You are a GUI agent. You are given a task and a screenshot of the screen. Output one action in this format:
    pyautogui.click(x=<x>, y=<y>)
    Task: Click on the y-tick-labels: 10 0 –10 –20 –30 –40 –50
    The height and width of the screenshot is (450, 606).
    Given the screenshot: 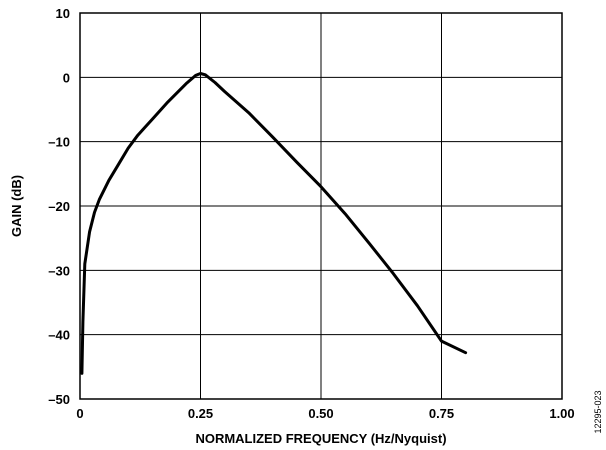 What is the action you would take?
    pyautogui.click(x=59, y=206)
    